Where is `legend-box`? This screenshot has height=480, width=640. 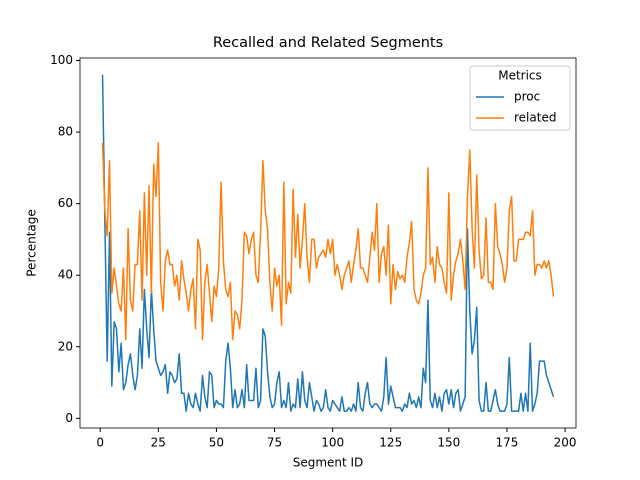
legend-box is located at coordinates (520, 98).